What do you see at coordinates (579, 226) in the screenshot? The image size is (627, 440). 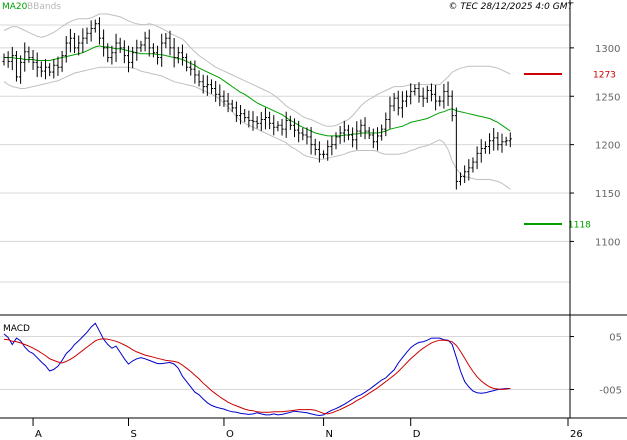 I see `support-level-label: 1118` at bounding box center [579, 226].